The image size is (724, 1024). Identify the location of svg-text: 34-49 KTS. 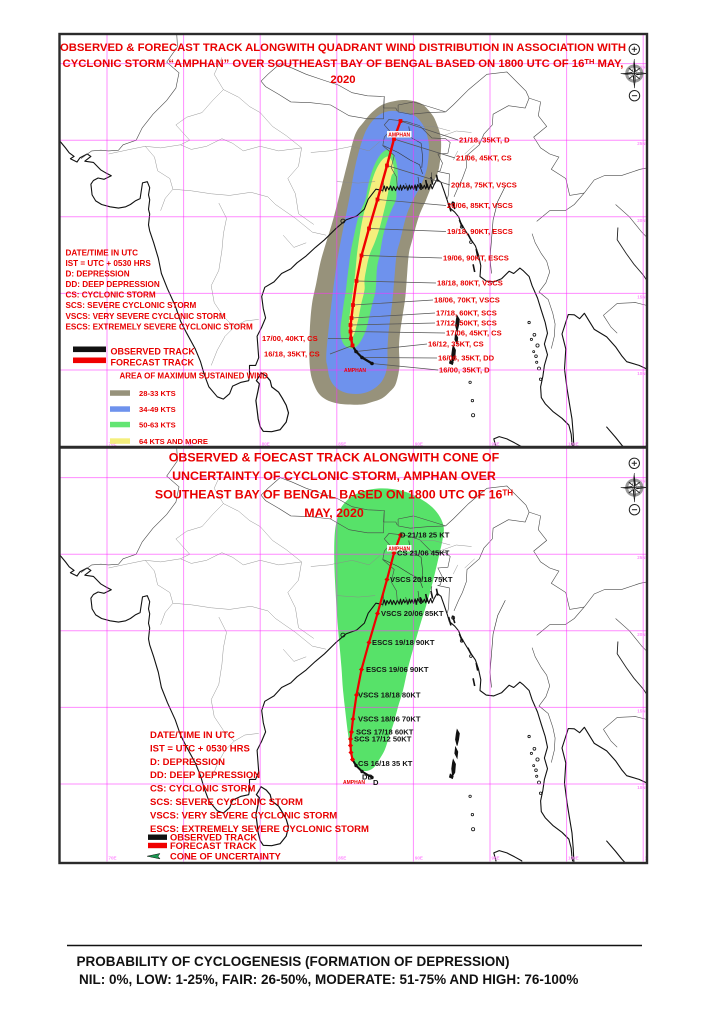
(157, 409).